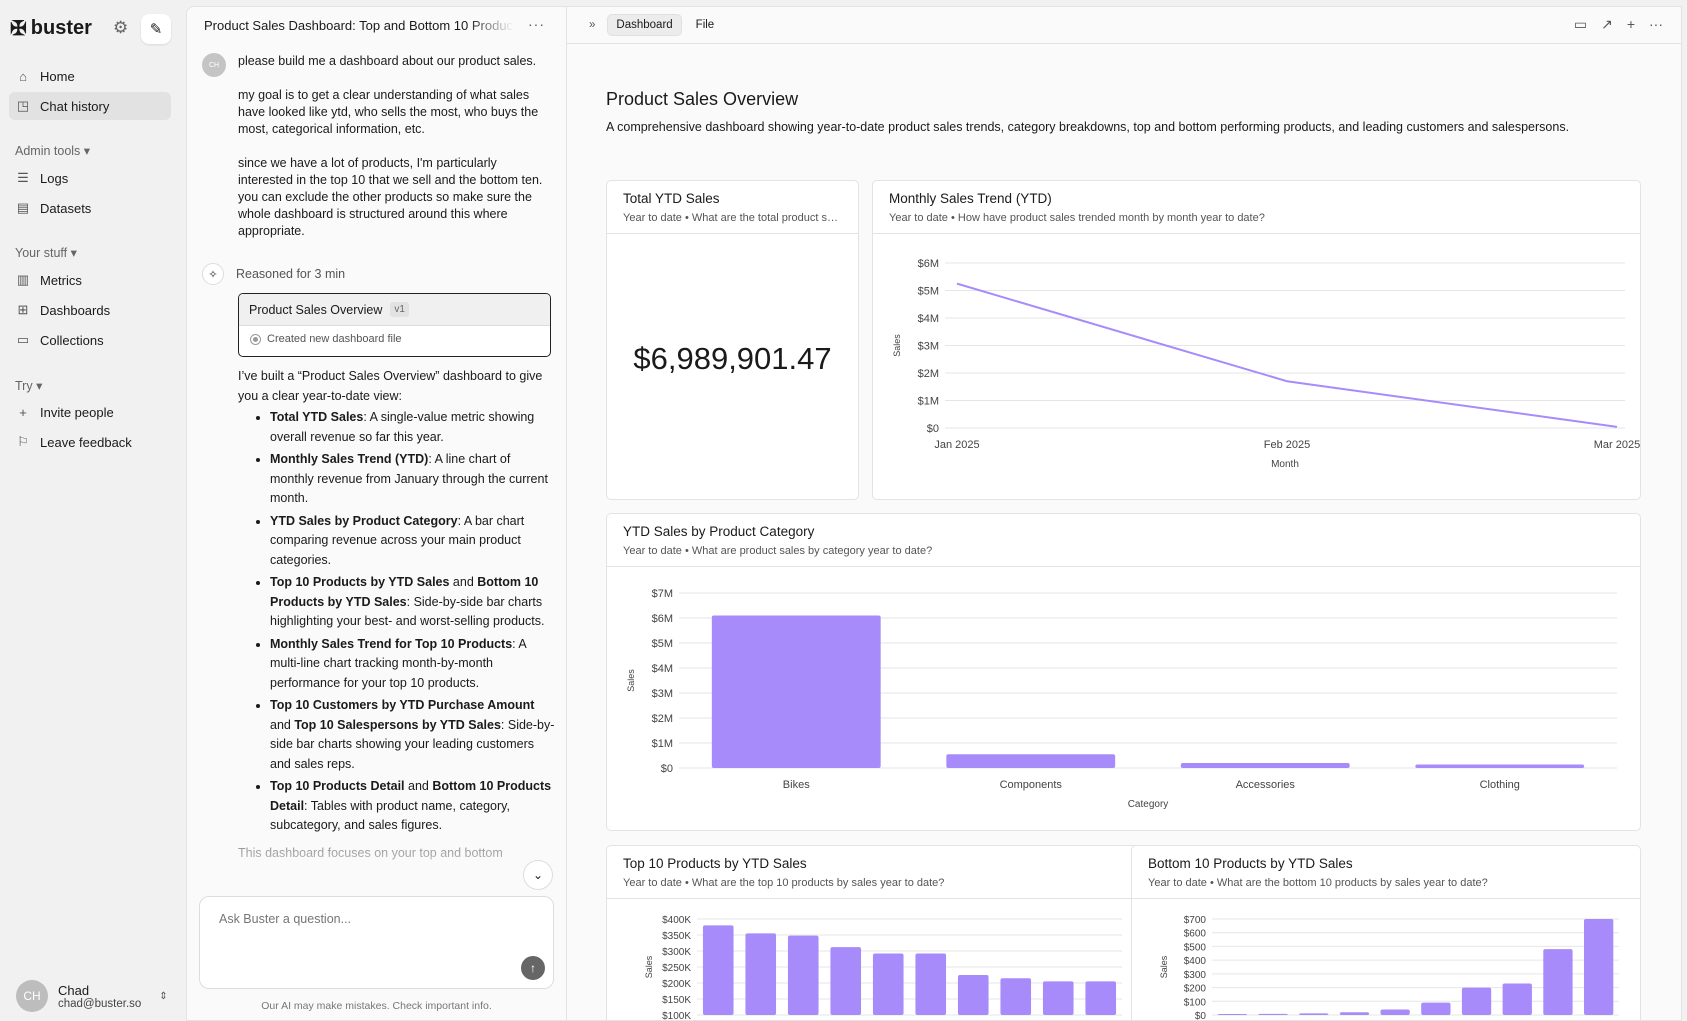  What do you see at coordinates (399, 309) in the screenshot?
I see `version-badge: v1` at bounding box center [399, 309].